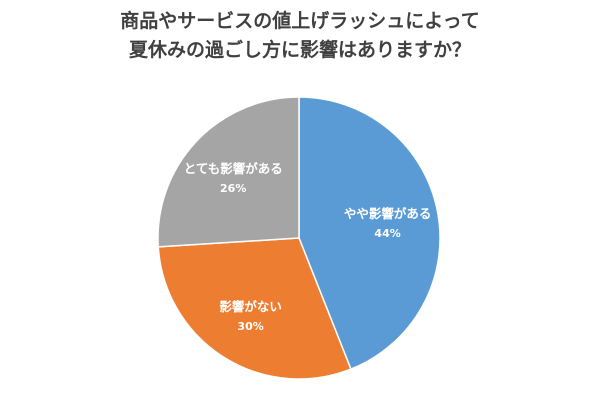 This screenshot has height=400, width=600. Describe the element at coordinates (300, 21) in the screenshot. I see `chart-title-line-1: 商品やサービスの値上げラッシュによって` at that location.